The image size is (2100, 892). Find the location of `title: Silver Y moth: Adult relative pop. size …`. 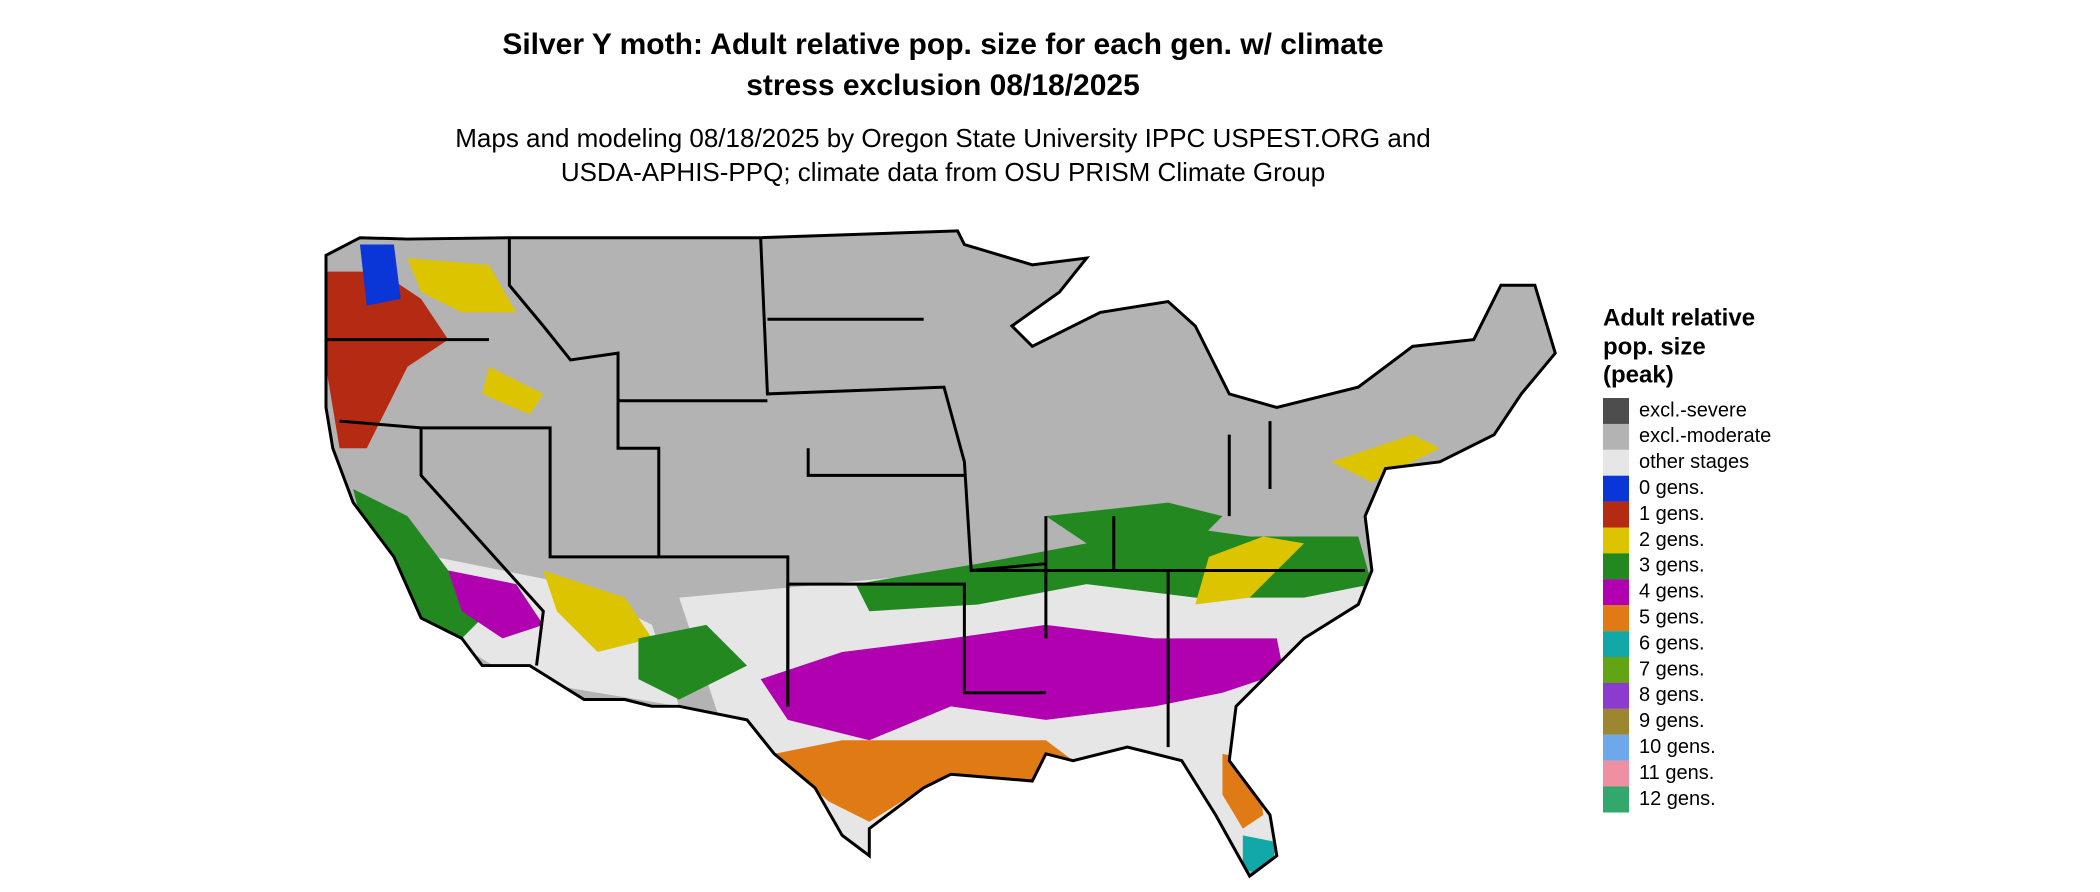

title: Silver Y moth: Adult relative pop. size … is located at coordinates (942, 44).